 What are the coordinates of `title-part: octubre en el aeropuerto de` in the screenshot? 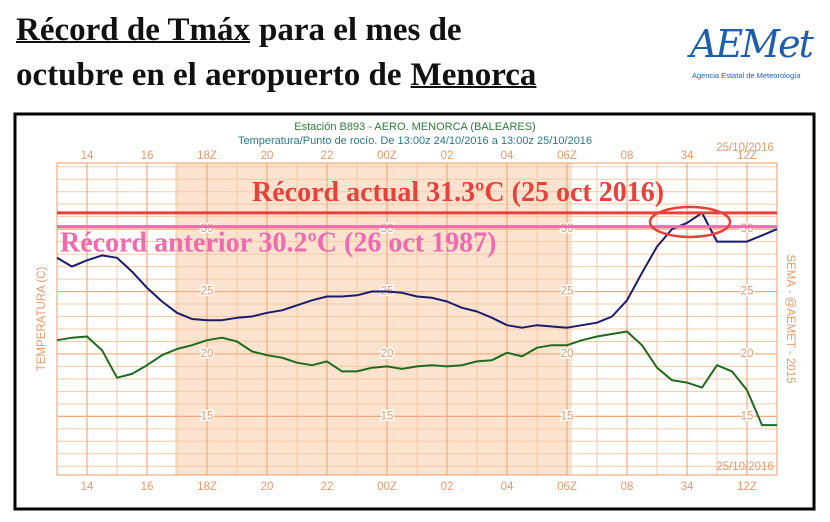 It's located at (209, 75).